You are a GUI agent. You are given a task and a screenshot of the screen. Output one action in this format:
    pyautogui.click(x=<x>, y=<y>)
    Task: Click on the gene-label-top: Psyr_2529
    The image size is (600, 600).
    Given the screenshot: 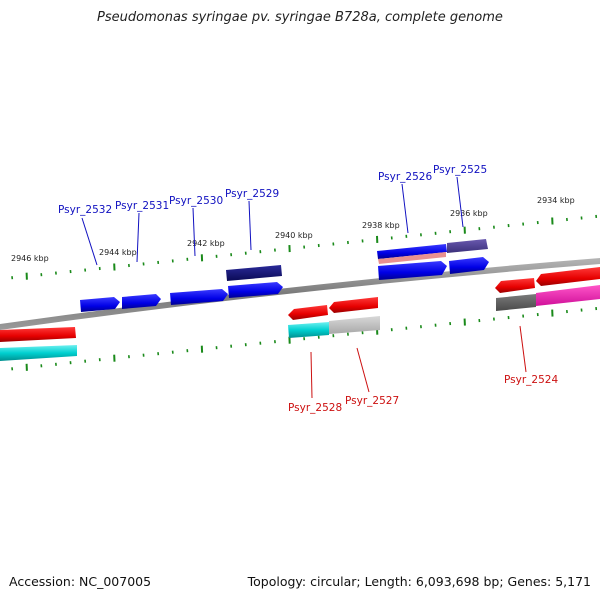 What is the action you would take?
    pyautogui.click(x=252, y=194)
    